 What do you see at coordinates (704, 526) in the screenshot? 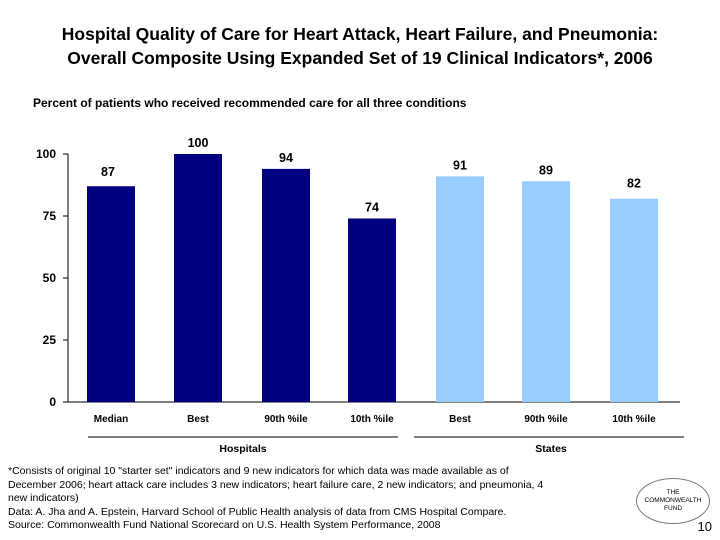
I see `page-number: 10` at bounding box center [704, 526].